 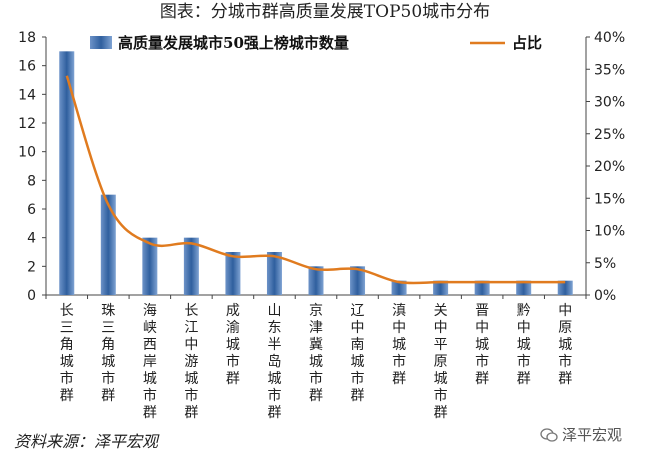 What do you see at coordinates (67, 353) in the screenshot?
I see `x-tick-label: 长三角城市群` at bounding box center [67, 353].